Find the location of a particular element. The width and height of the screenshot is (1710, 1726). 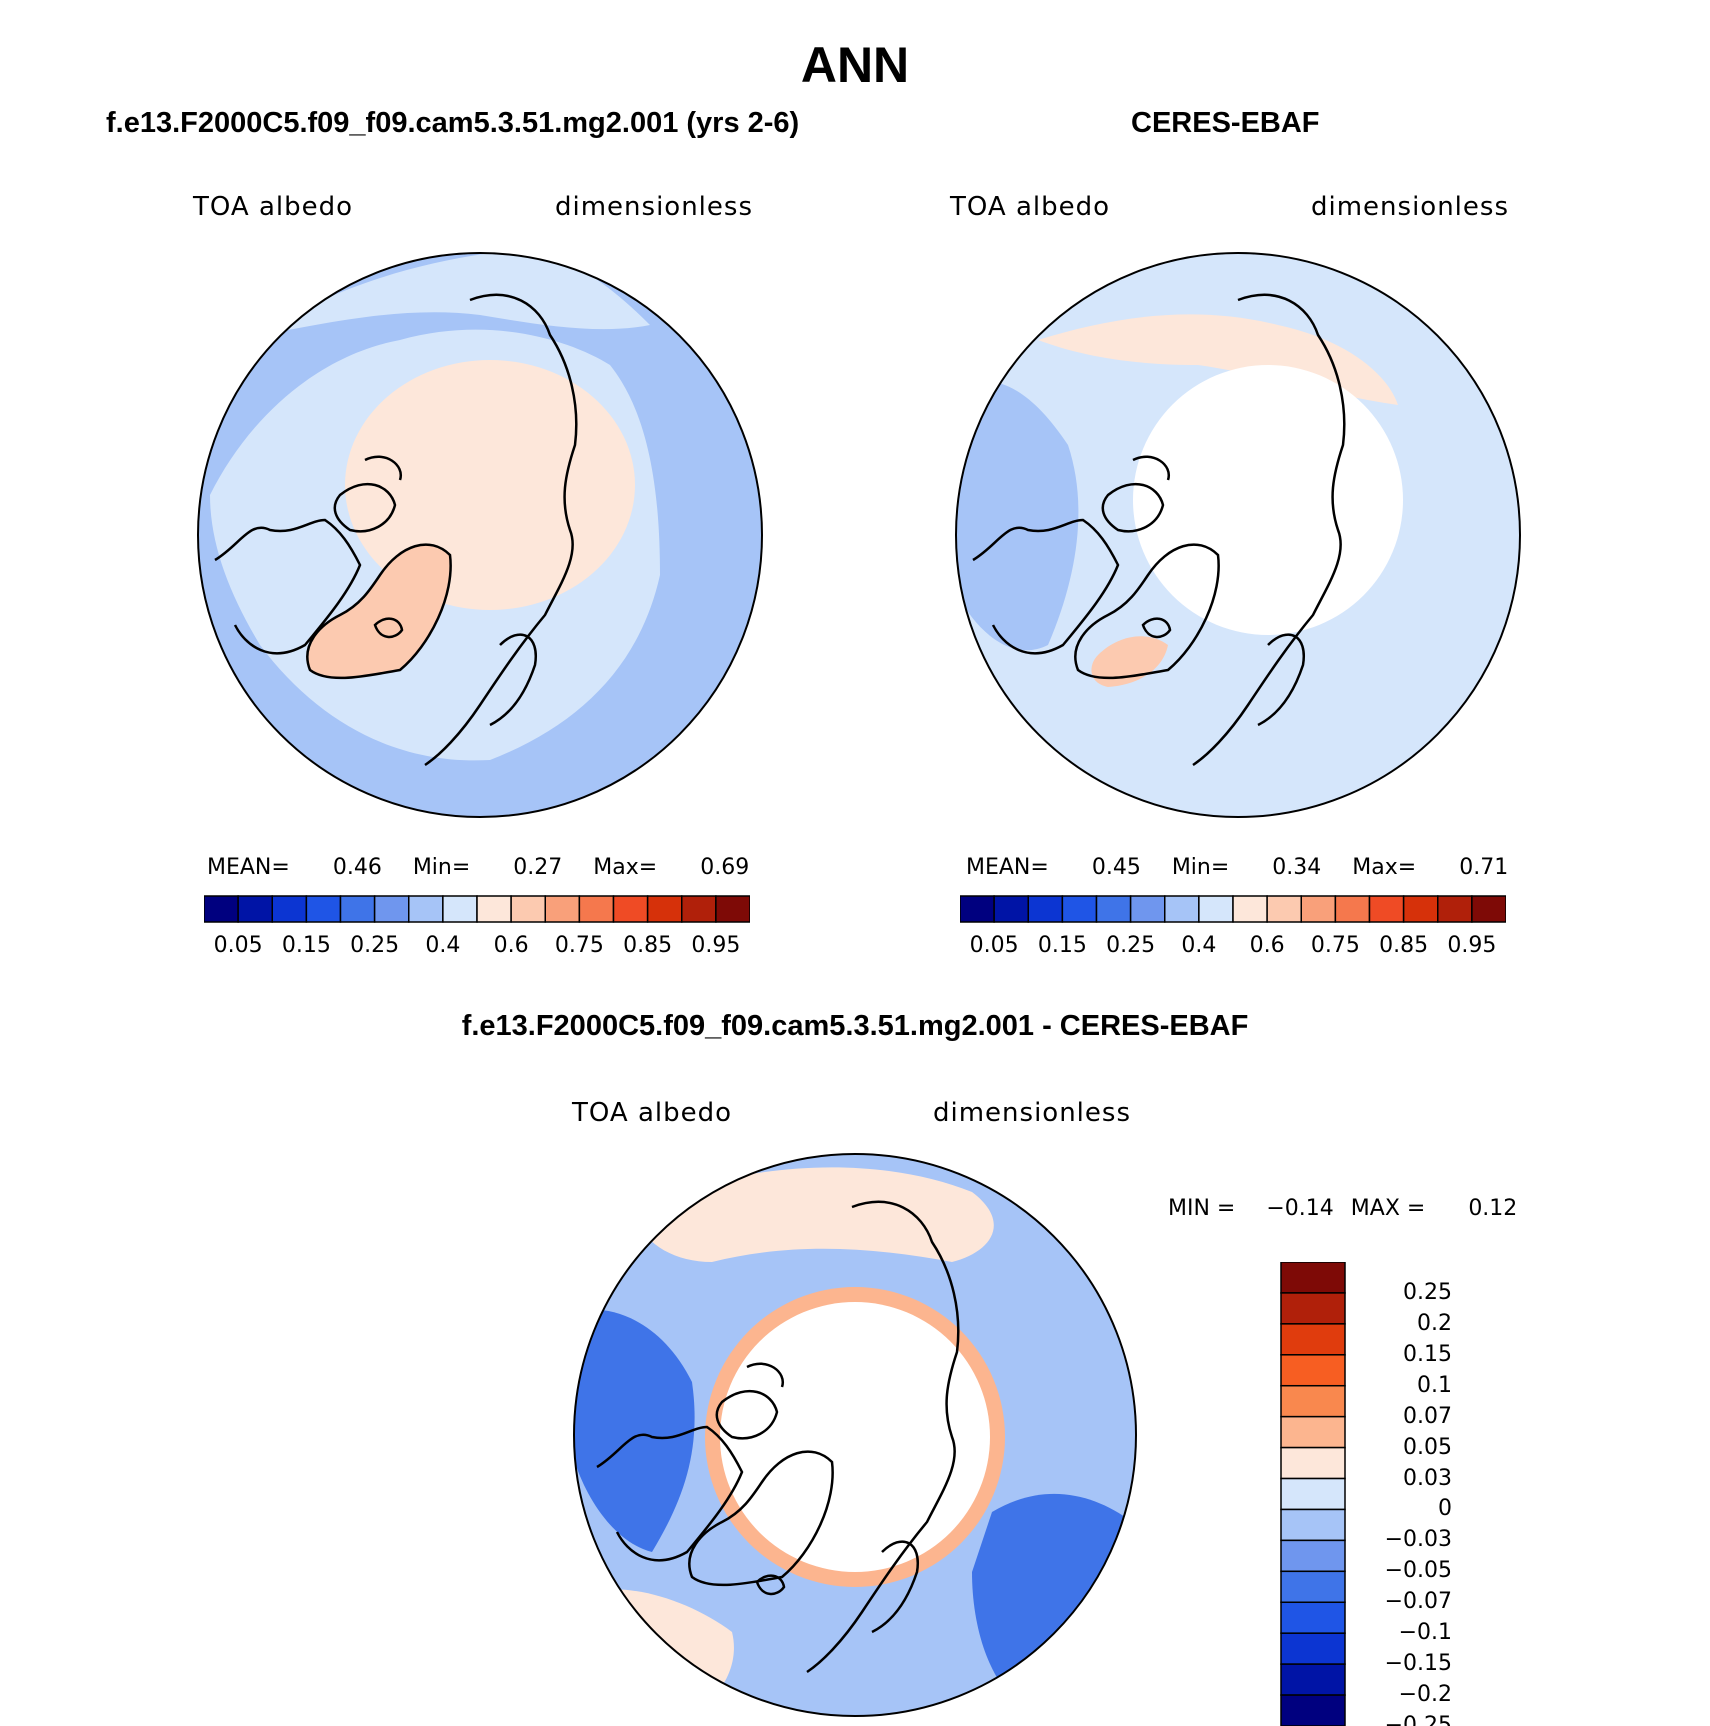

model-polar-map is located at coordinates (480, 535).